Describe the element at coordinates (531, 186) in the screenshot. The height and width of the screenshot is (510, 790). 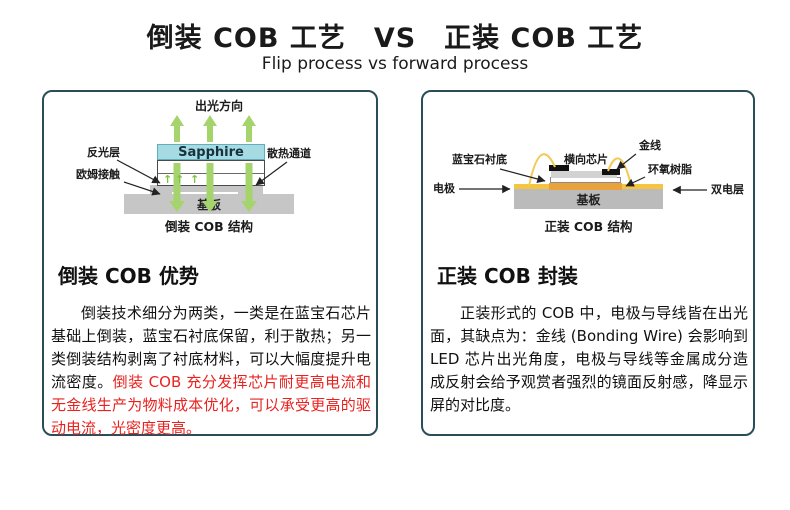
I see `electrode-left-shape` at that location.